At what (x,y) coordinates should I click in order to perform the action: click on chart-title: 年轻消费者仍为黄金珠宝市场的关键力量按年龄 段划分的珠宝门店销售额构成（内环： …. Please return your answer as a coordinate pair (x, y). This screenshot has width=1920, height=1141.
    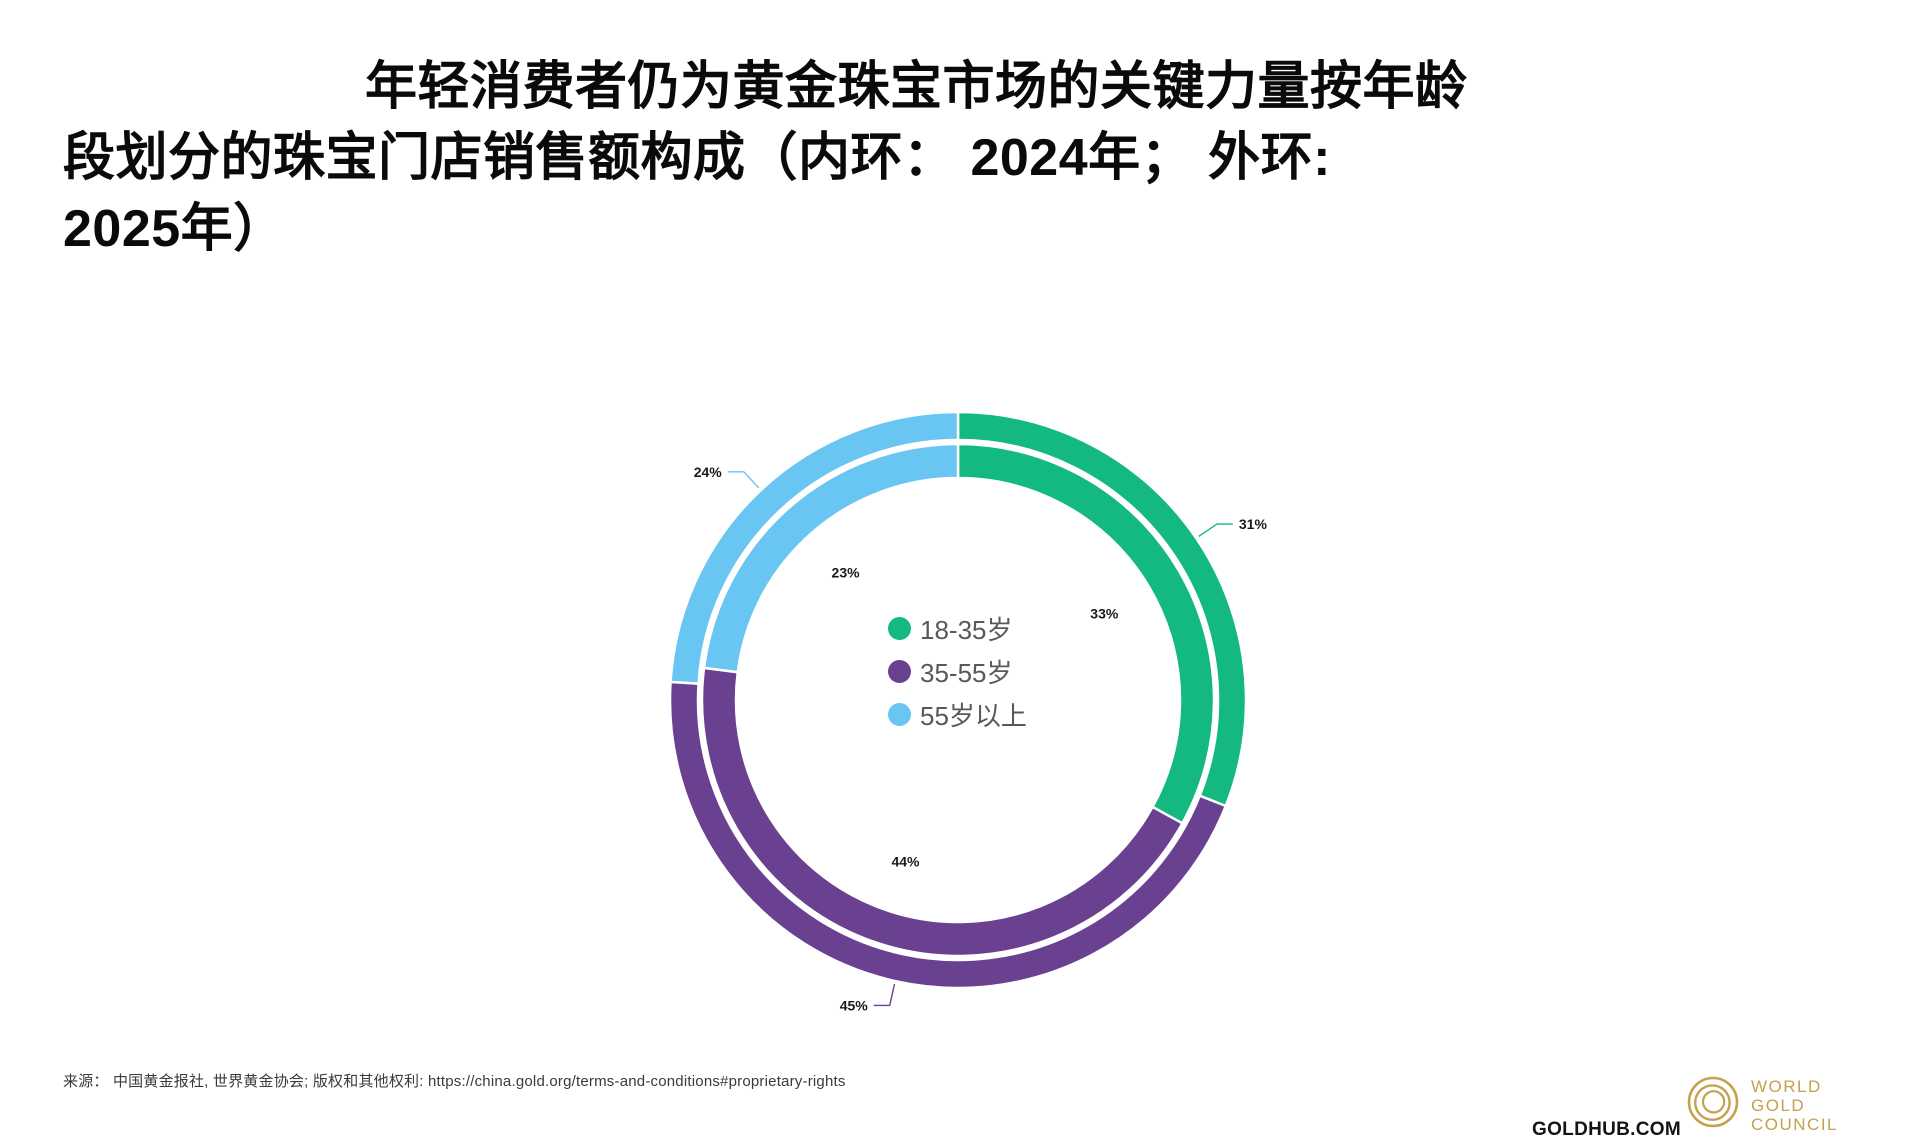
    Looking at the image, I should click on (793, 158).